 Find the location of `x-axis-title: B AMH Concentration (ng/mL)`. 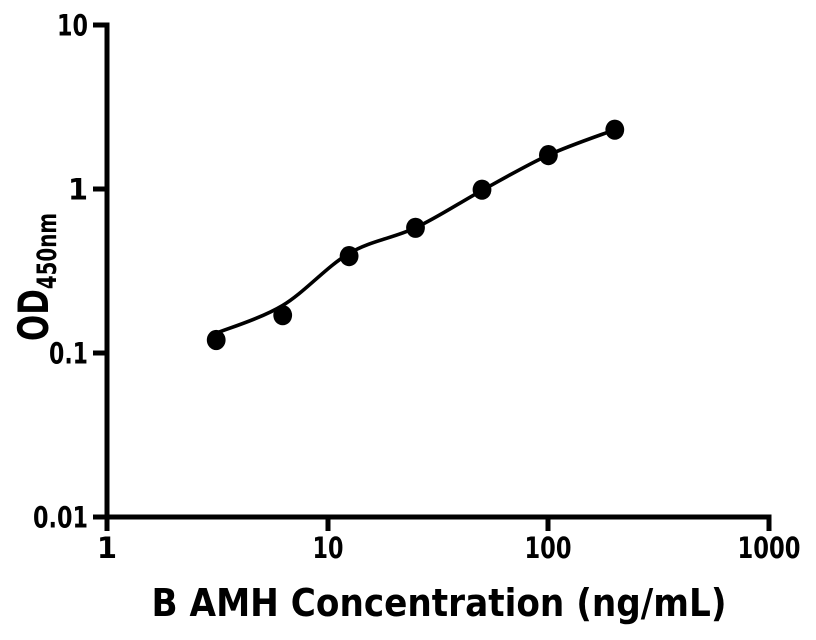

x-axis-title: B AMH Concentration (ng/mL) is located at coordinates (439, 603).